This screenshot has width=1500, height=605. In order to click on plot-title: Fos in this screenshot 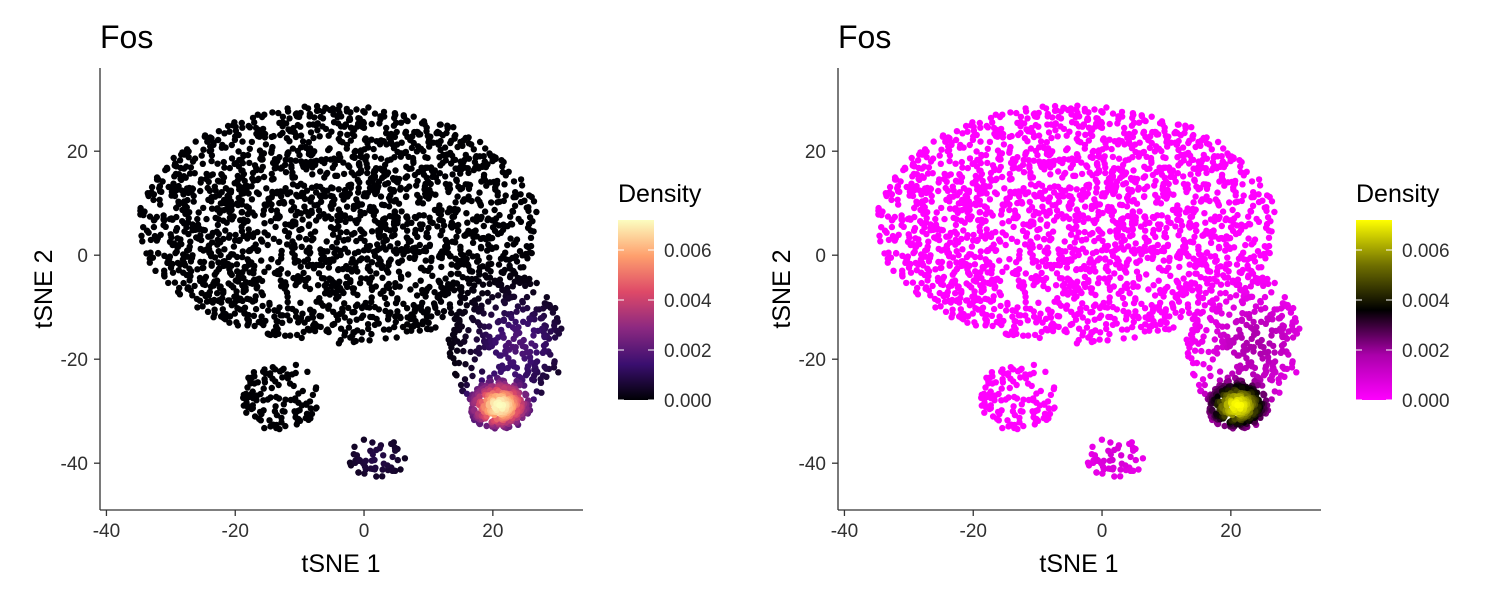, I will do `click(126, 37)`.